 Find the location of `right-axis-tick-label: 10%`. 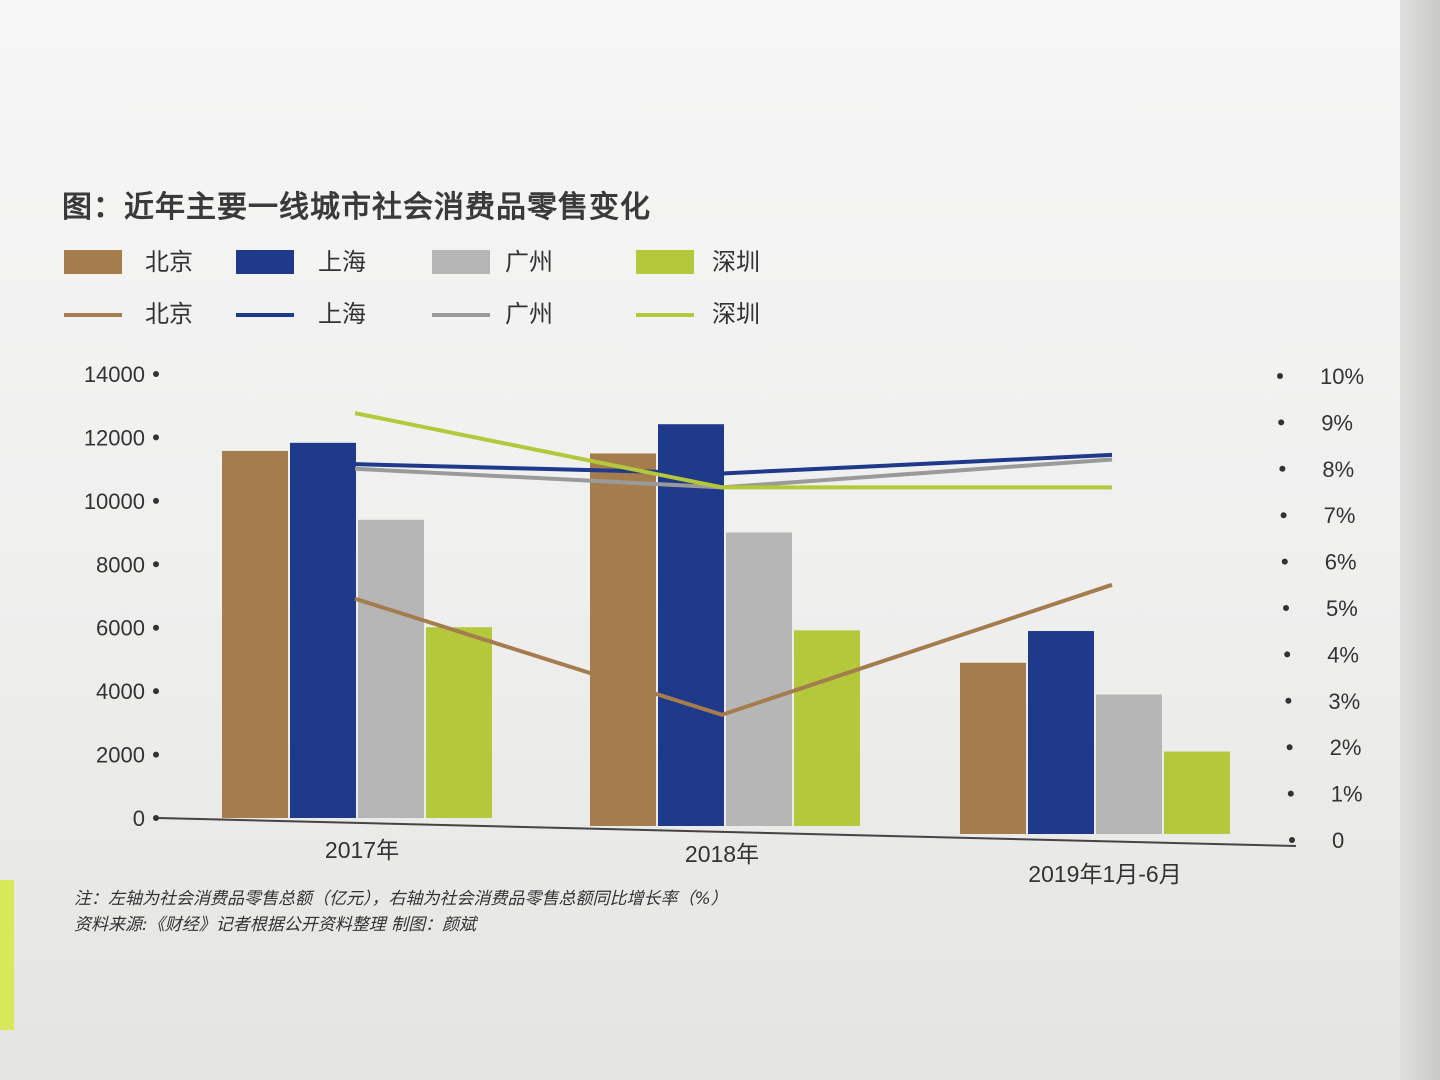

right-axis-tick-label: 10% is located at coordinates (1342, 376).